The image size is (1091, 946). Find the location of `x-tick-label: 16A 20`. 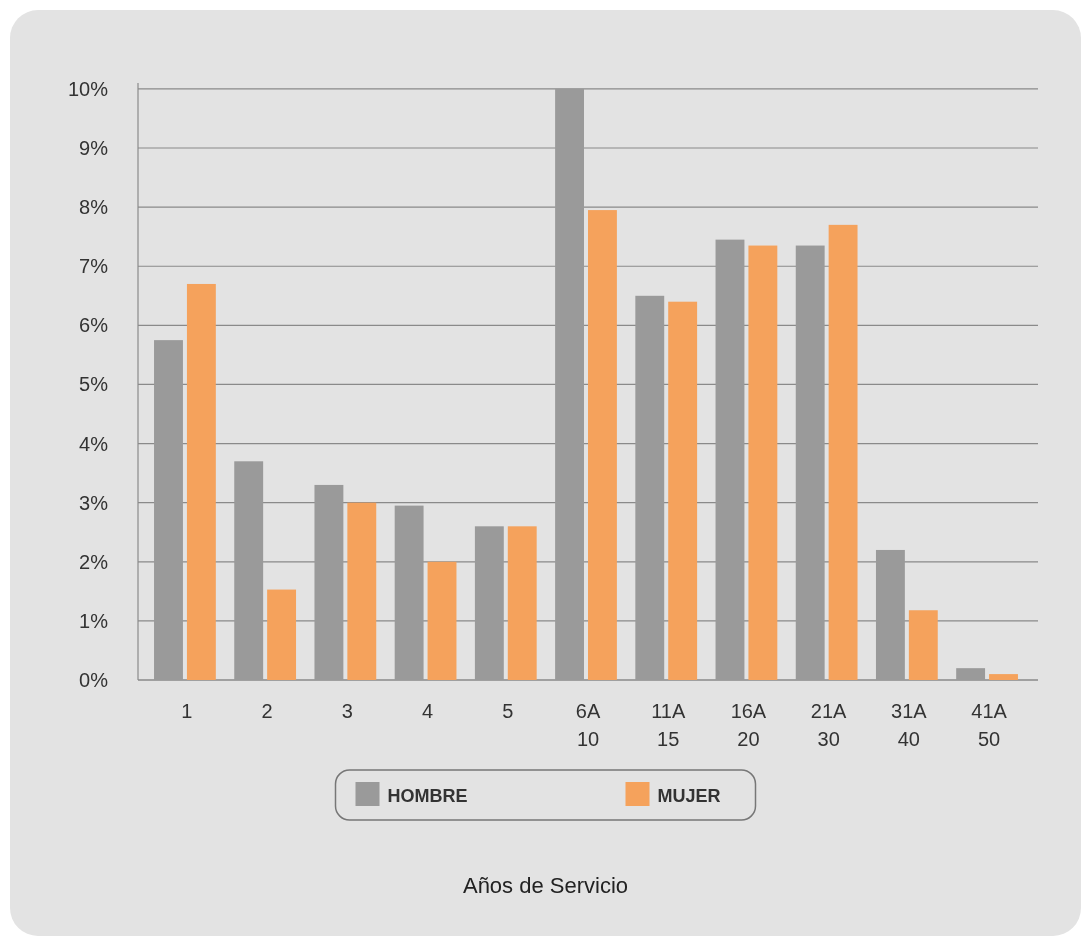

x-tick-label: 16A 20 is located at coordinates (748, 725).